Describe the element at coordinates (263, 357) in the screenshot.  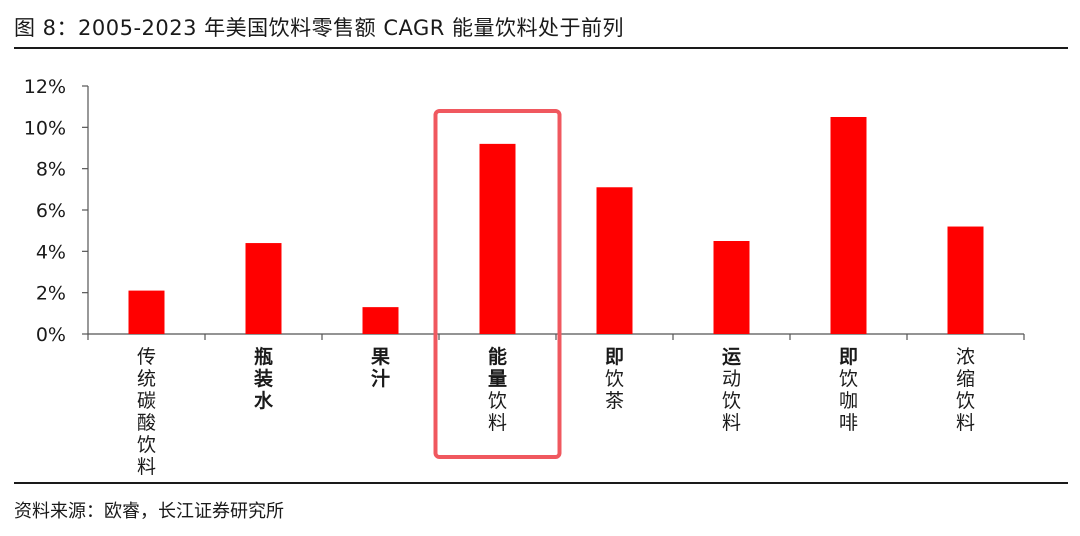
I see `category-label-char: 瓶` at that location.